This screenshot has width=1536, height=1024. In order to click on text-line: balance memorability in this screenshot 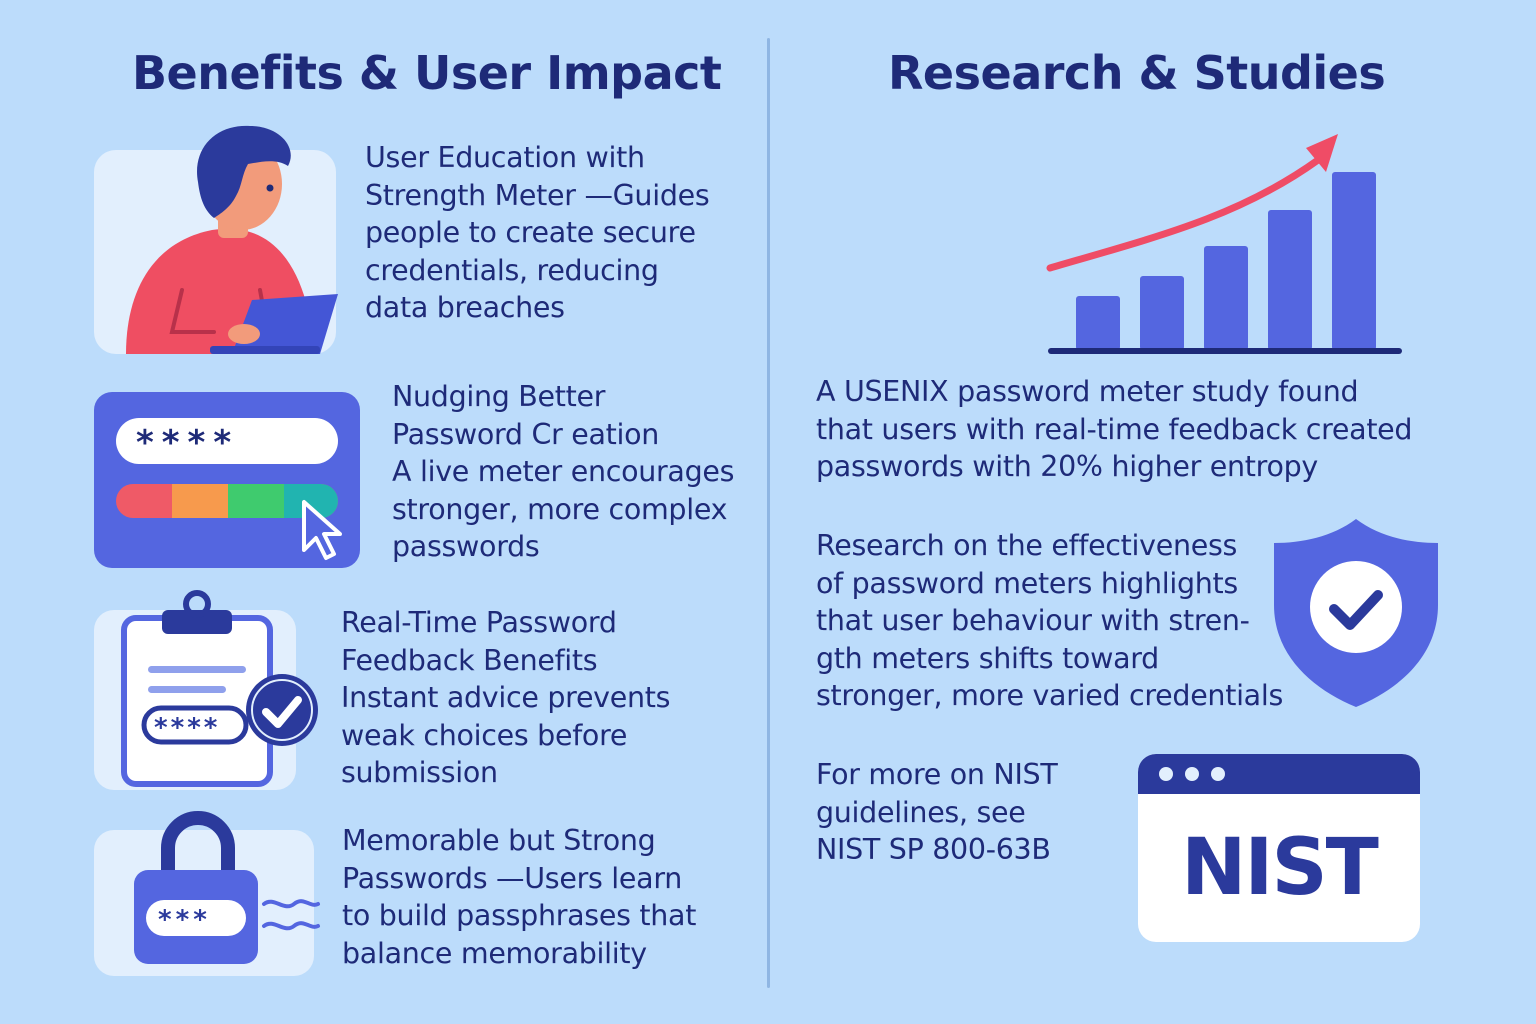, I will do `click(494, 953)`.